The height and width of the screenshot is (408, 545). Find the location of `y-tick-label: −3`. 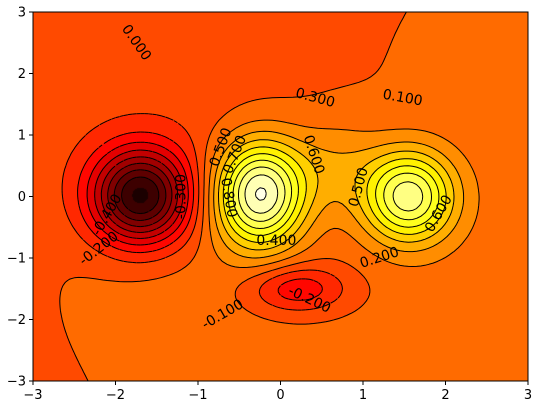

y-tick-label: −3 is located at coordinates (16, 382).